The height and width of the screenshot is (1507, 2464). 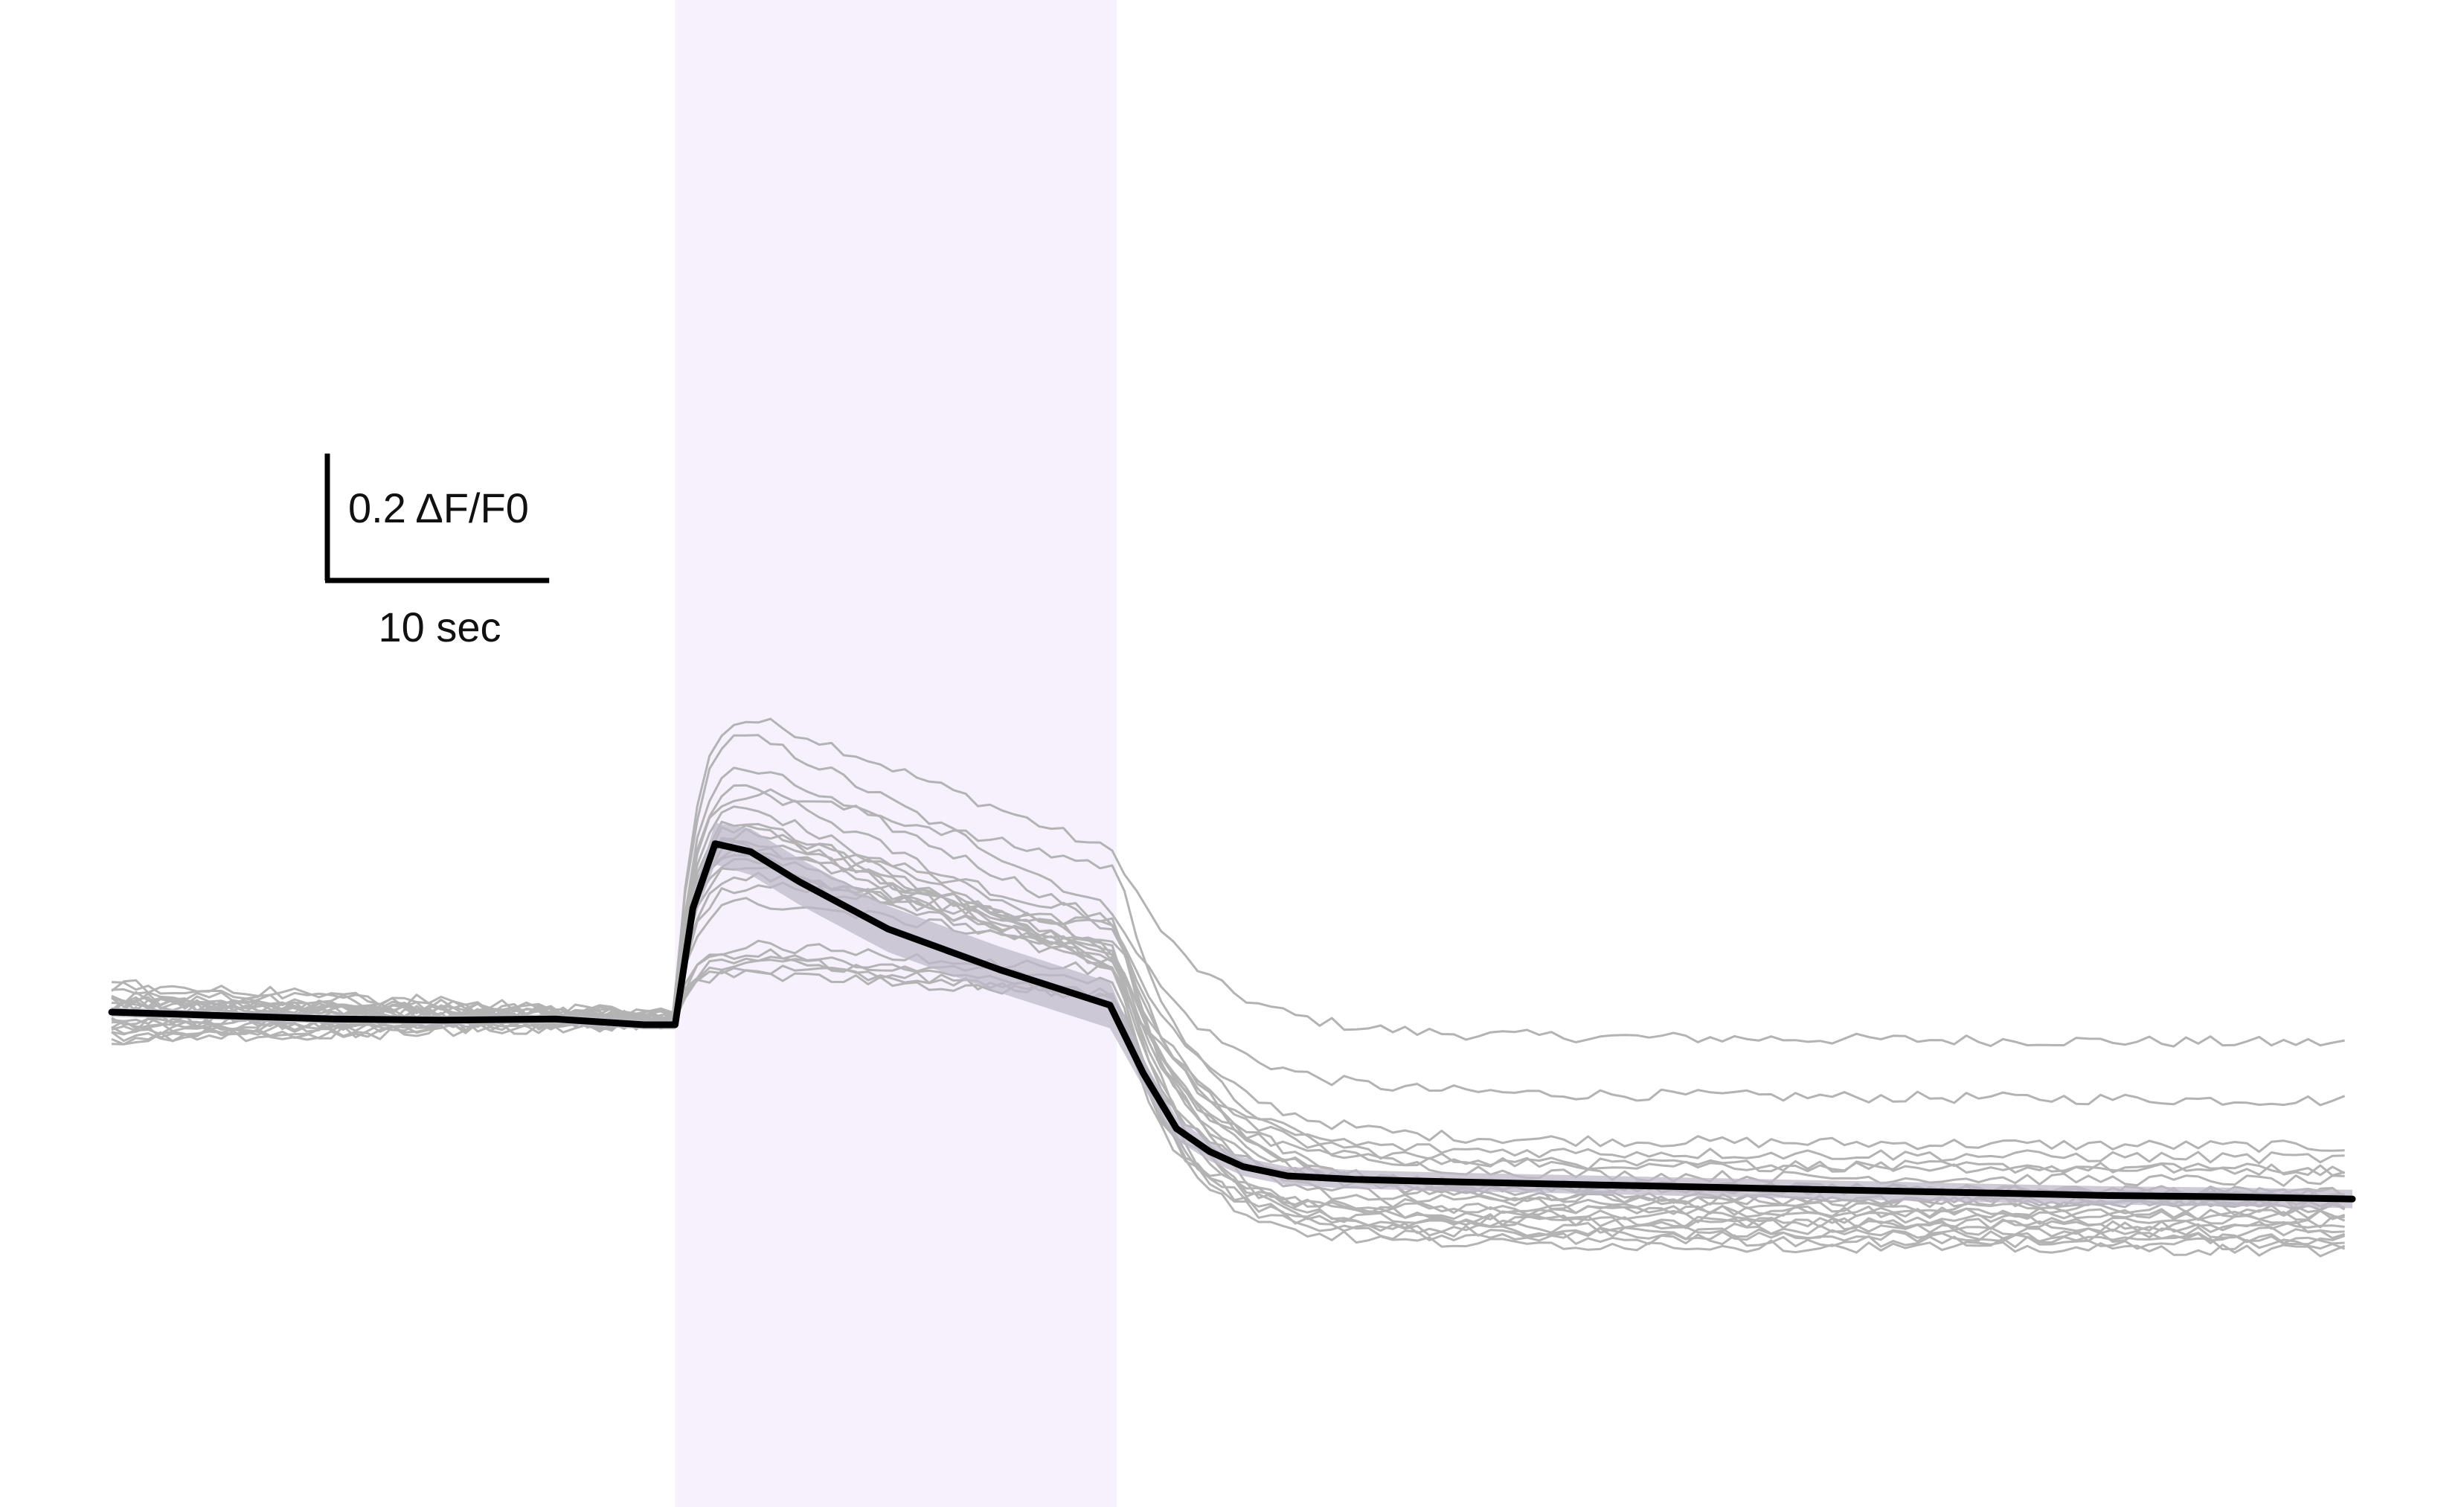 I want to click on scale-bar: 0.2 ΔF/F0 10 sec, so click(x=437, y=551).